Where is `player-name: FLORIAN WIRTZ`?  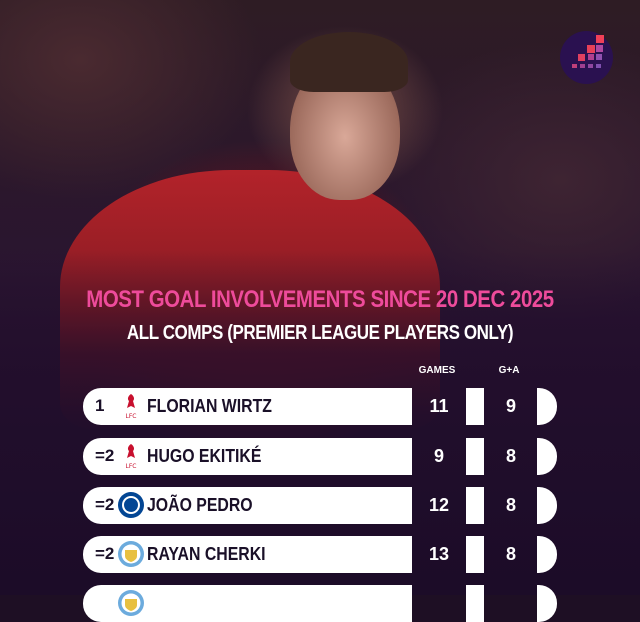 player-name: FLORIAN WIRTZ is located at coordinates (209, 406).